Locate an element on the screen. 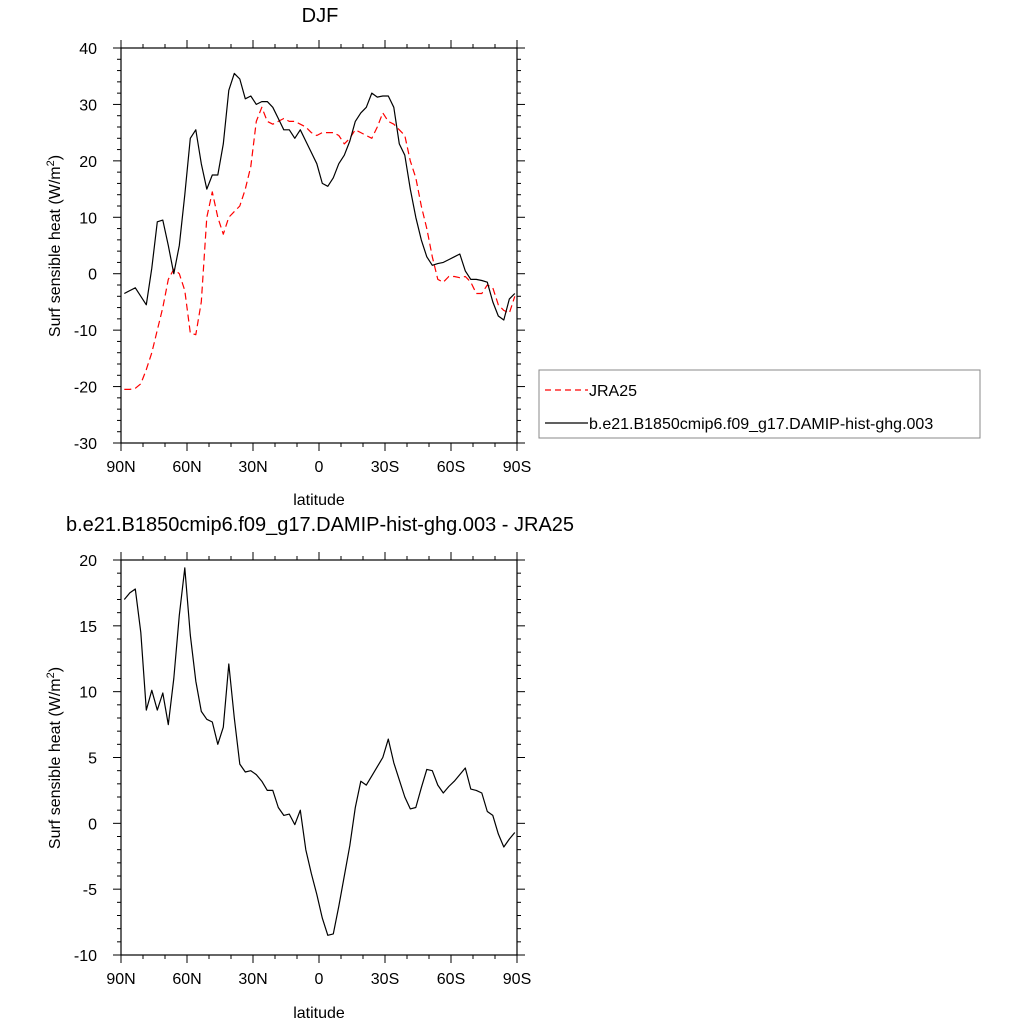 The image size is (1024, 1024). y-tick-label: 15 is located at coordinates (88, 627).